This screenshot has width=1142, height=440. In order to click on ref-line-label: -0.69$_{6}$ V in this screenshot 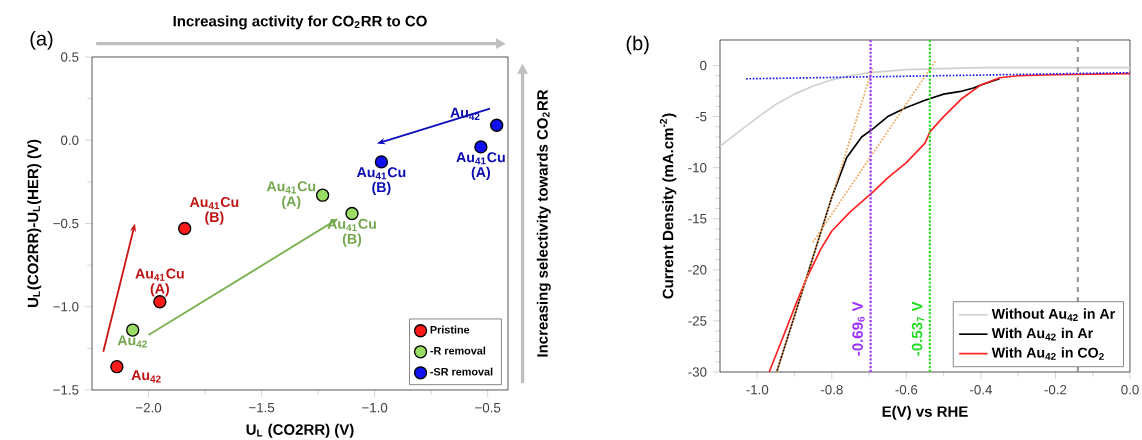, I will do `click(858, 328)`.